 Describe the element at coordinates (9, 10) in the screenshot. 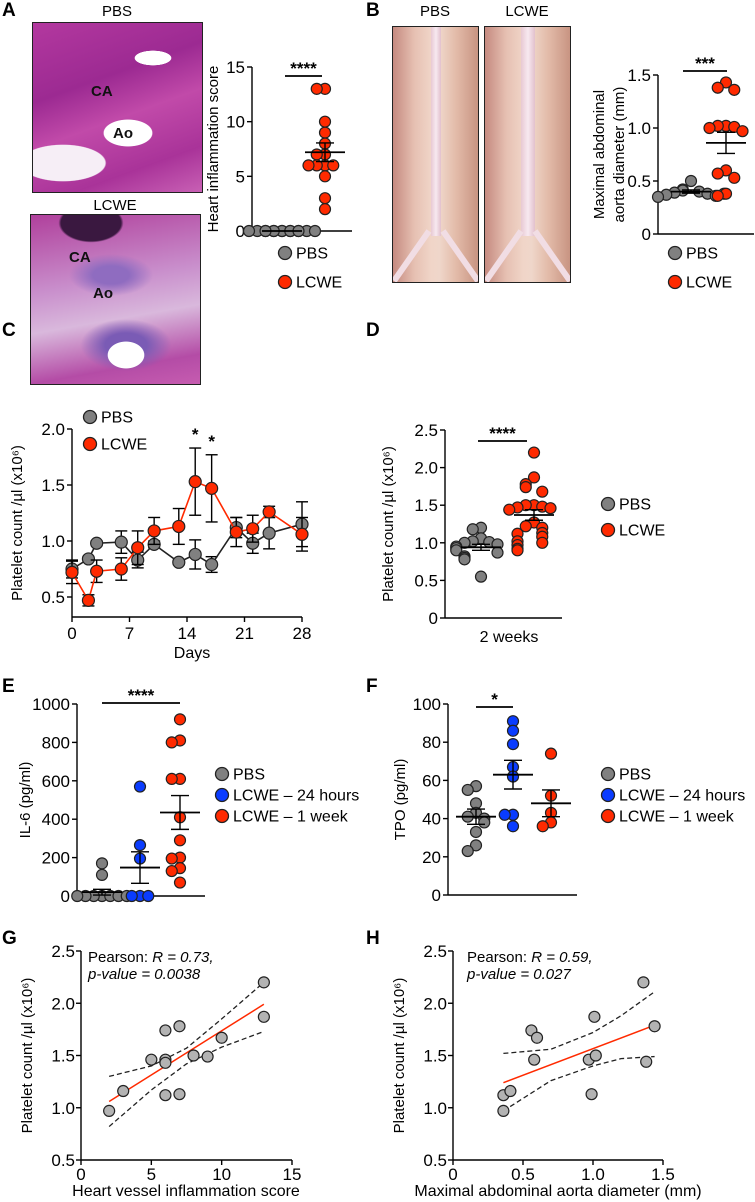

I see `panel-label-a: A` at that location.